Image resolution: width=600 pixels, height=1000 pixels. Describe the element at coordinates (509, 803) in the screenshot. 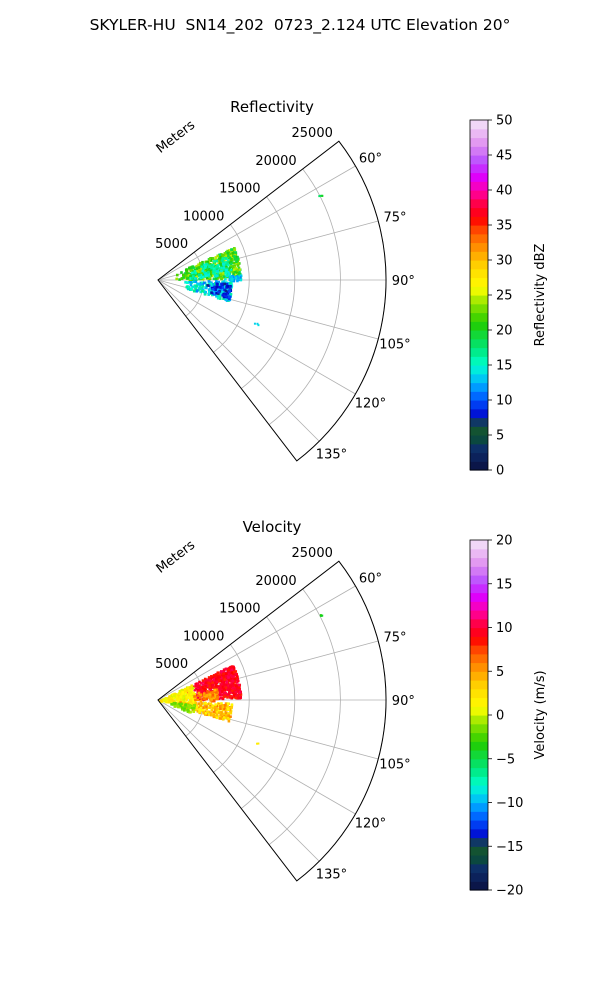

I see `colorbar-tick-label: −10` at that location.